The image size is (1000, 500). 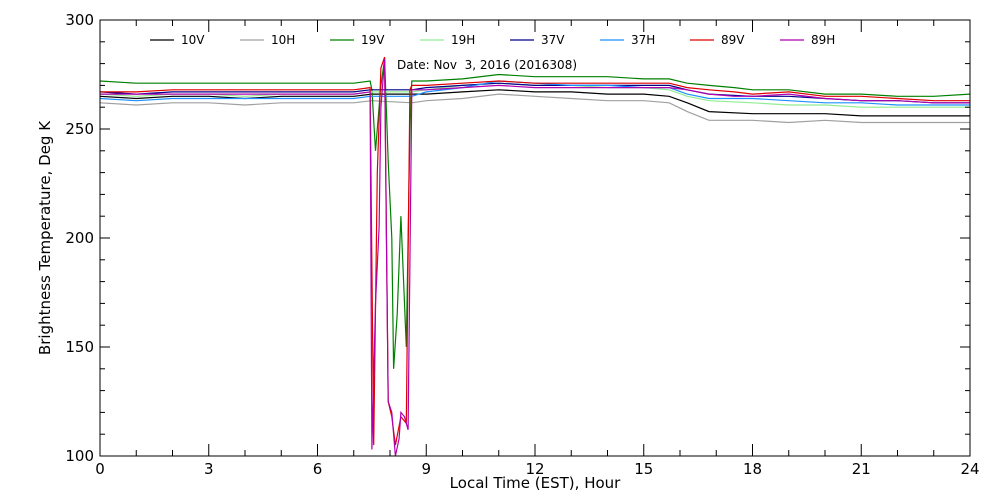 What do you see at coordinates (283, 40) in the screenshot?
I see `legend-label-10h: 10H` at bounding box center [283, 40].